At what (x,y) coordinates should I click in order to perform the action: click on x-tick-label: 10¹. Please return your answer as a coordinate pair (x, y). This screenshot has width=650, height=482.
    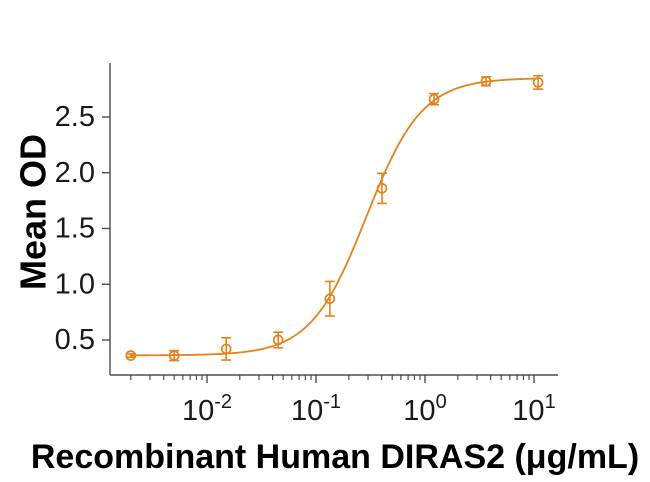
    Looking at the image, I should click on (533, 409).